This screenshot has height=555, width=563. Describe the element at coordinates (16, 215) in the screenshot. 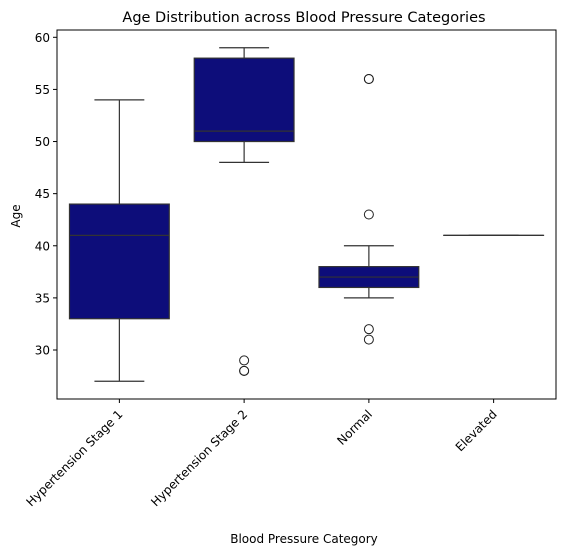

I see `y-axis-label: Age` at that location.